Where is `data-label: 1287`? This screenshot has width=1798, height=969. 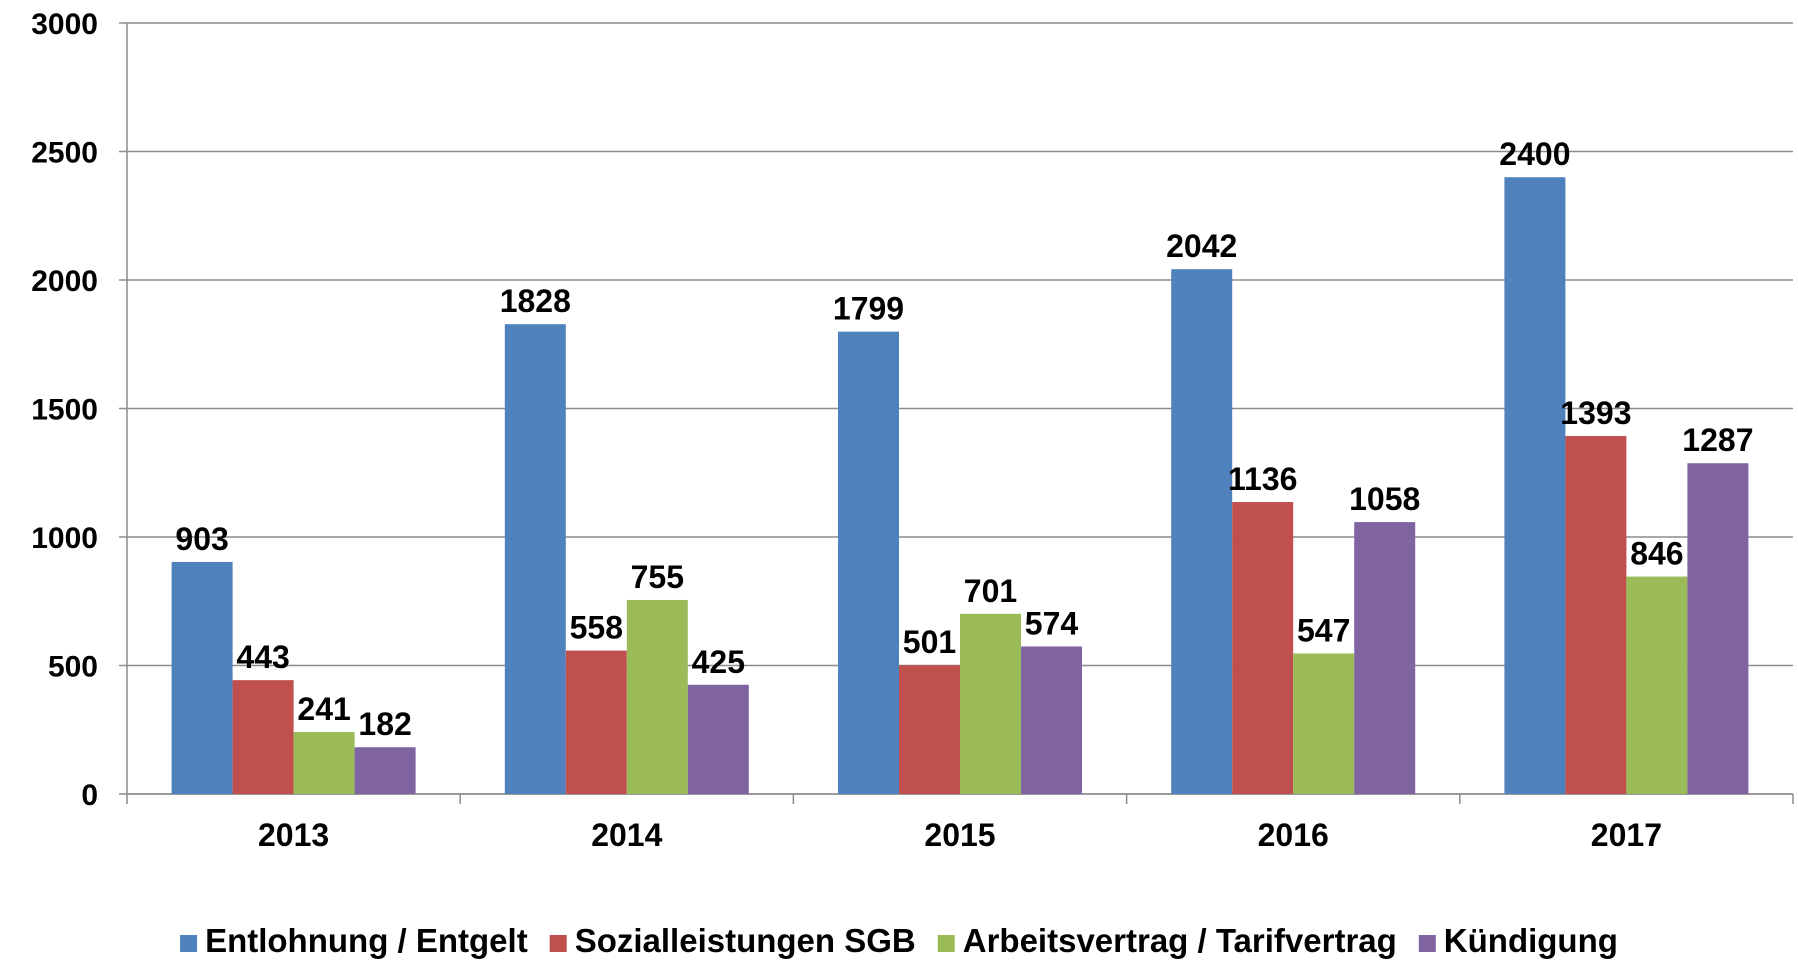
data-label: 1287 is located at coordinates (1717, 440).